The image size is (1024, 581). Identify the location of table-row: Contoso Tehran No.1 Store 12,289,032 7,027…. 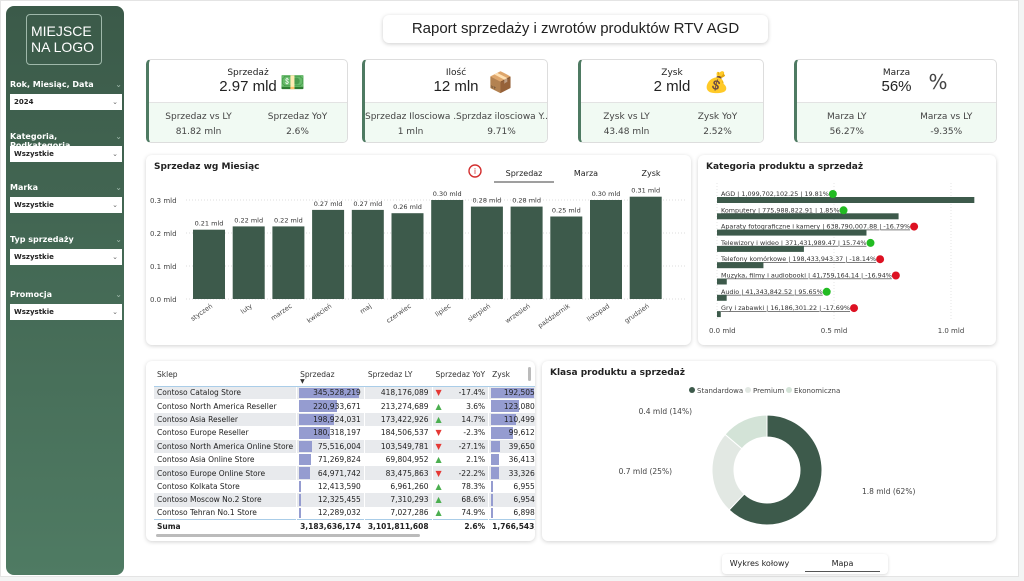
(344, 513).